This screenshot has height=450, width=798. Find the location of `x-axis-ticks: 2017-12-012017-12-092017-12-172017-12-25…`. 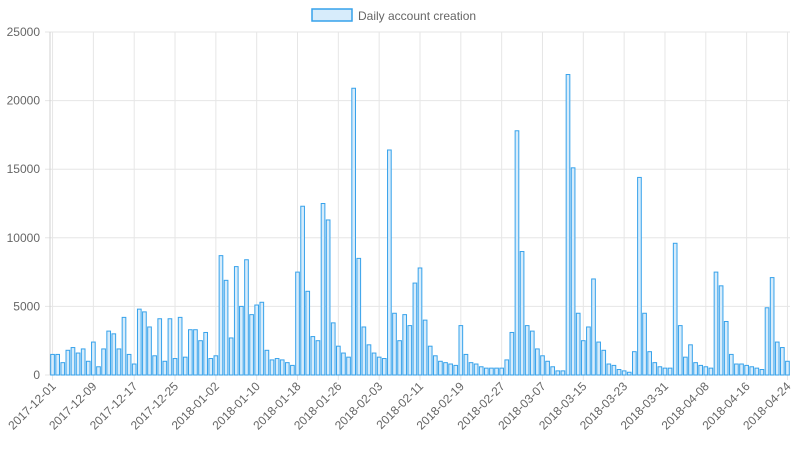

x-axis-ticks: 2017-12-012017-12-092017-12-172017-12-25… is located at coordinates (399, 406).